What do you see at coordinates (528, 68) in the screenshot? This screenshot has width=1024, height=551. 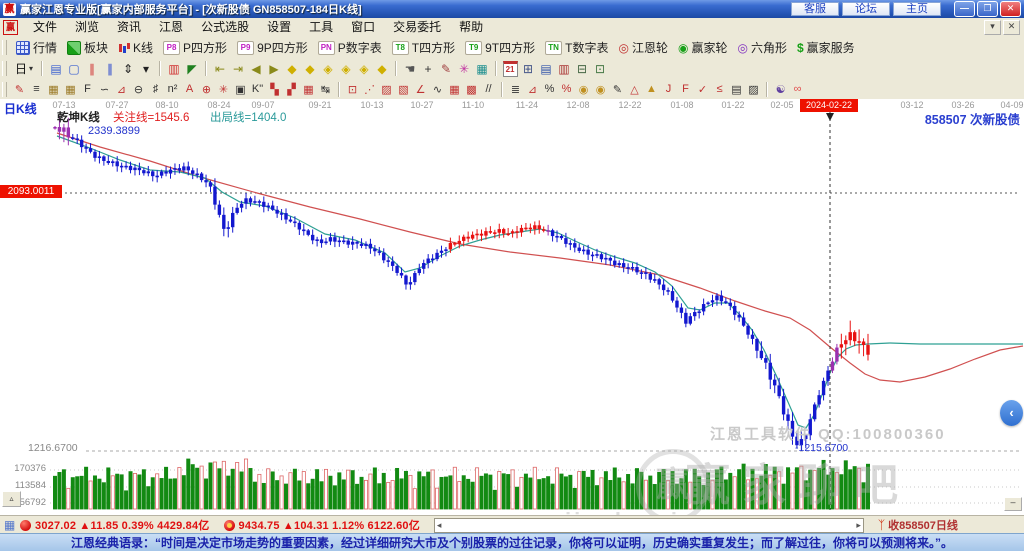 I see `calculator-icon: ⊞` at bounding box center [528, 68].